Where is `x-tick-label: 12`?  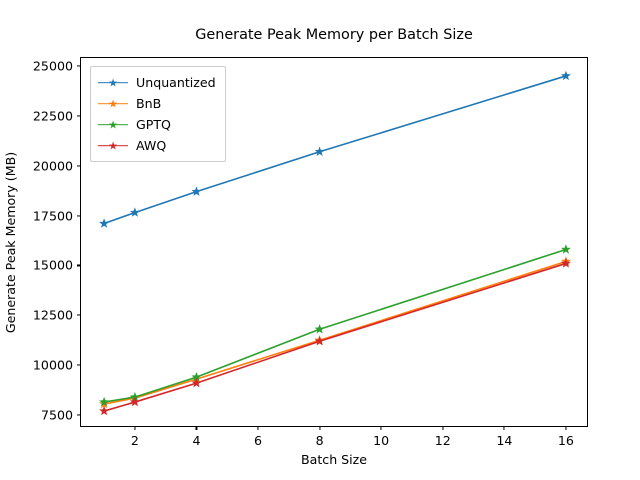
x-tick-label: 12 is located at coordinates (442, 440).